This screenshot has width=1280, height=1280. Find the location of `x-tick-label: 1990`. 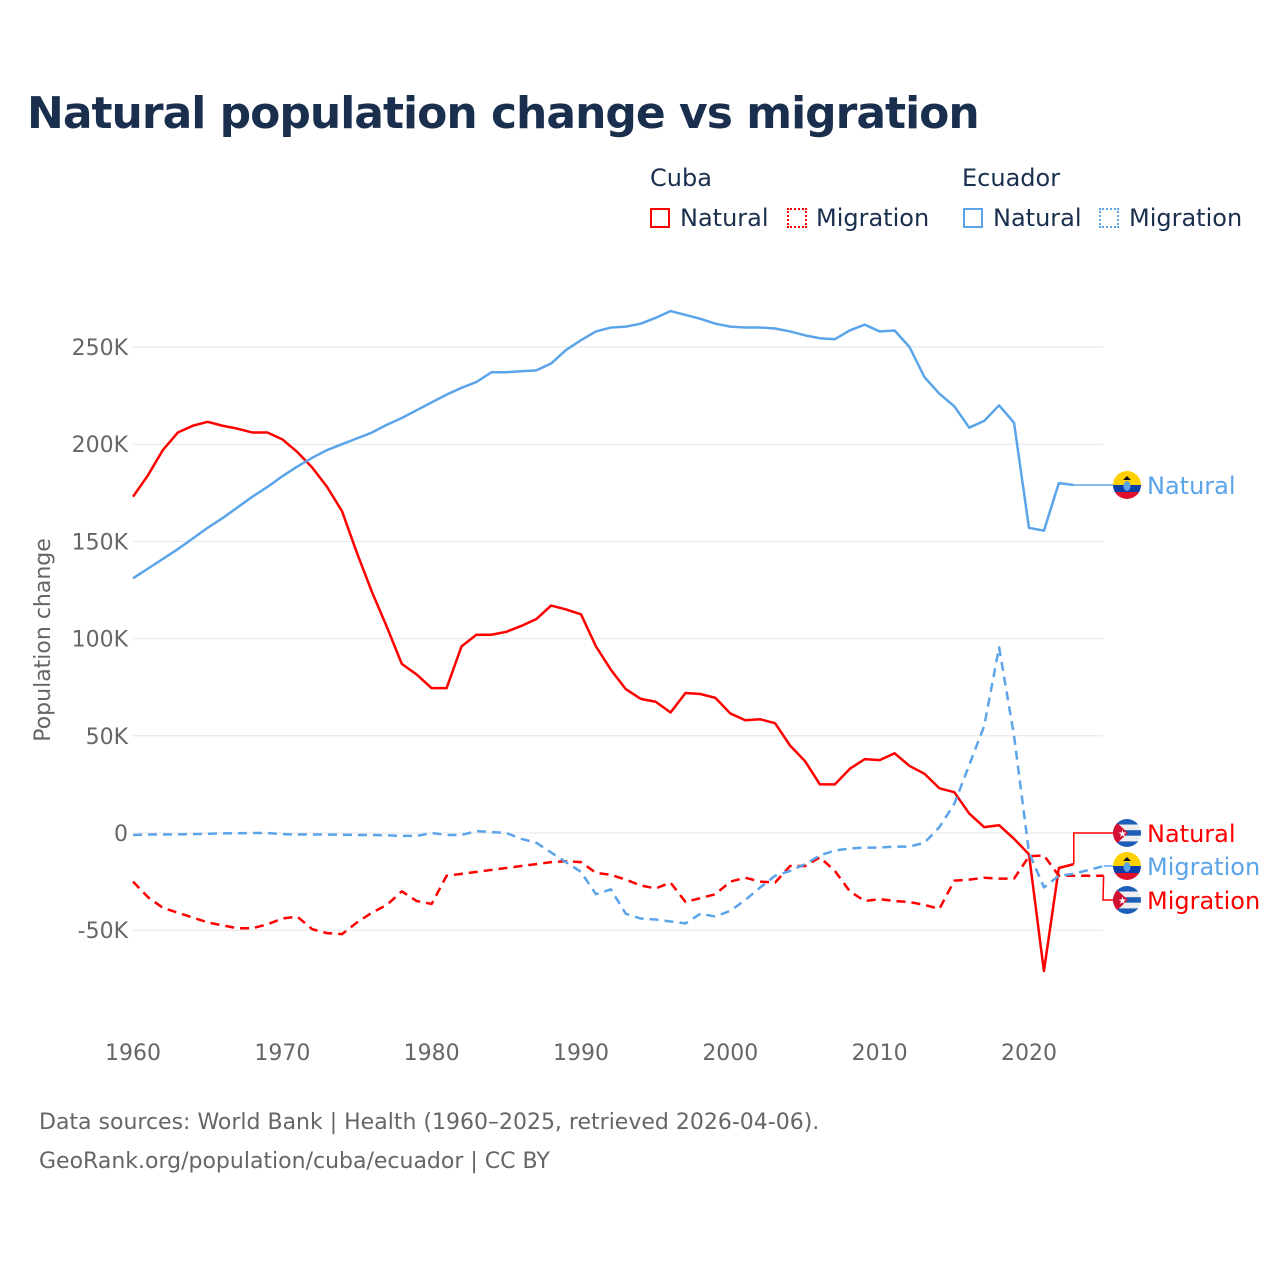

x-tick-label: 1990 is located at coordinates (581, 1053).